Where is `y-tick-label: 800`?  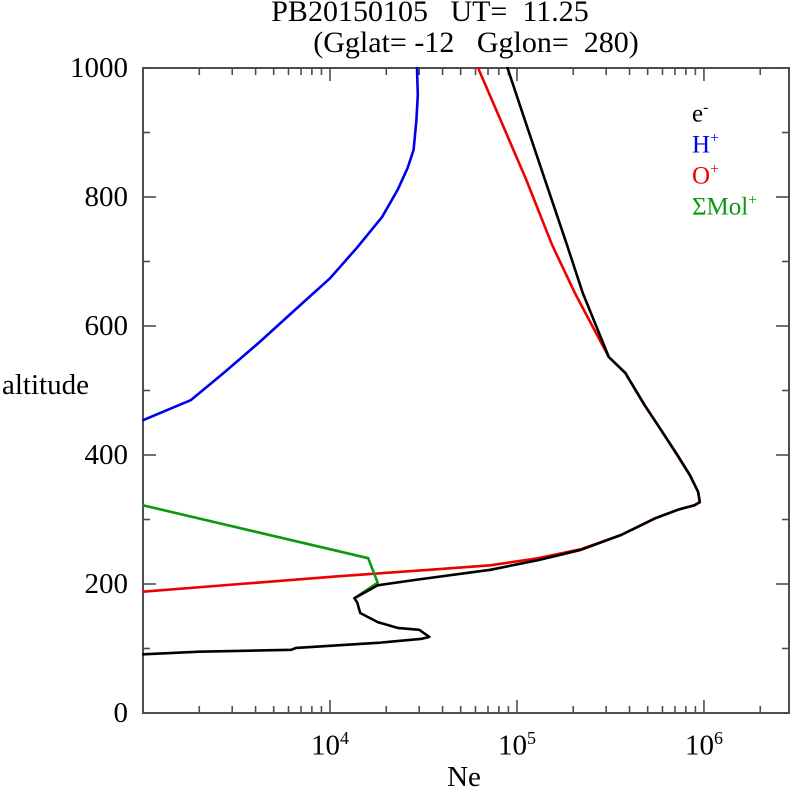 y-tick-label: 800 is located at coordinates (106, 197).